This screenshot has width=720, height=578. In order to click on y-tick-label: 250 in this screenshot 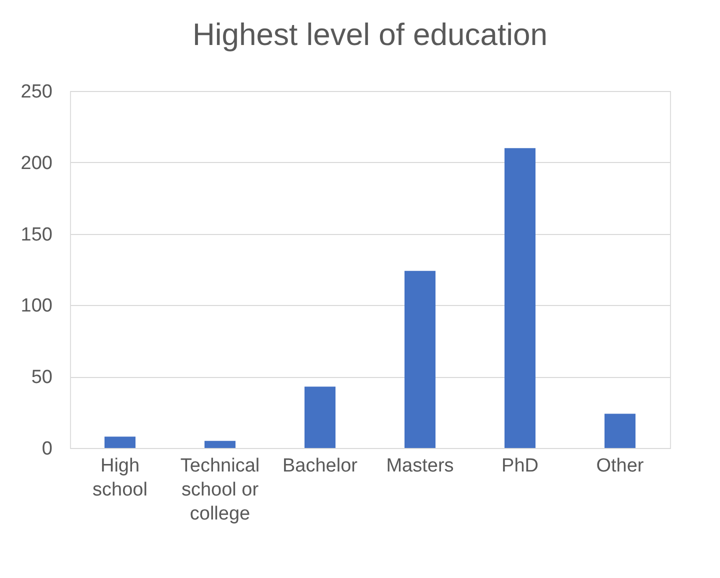, I will do `click(36, 92)`.